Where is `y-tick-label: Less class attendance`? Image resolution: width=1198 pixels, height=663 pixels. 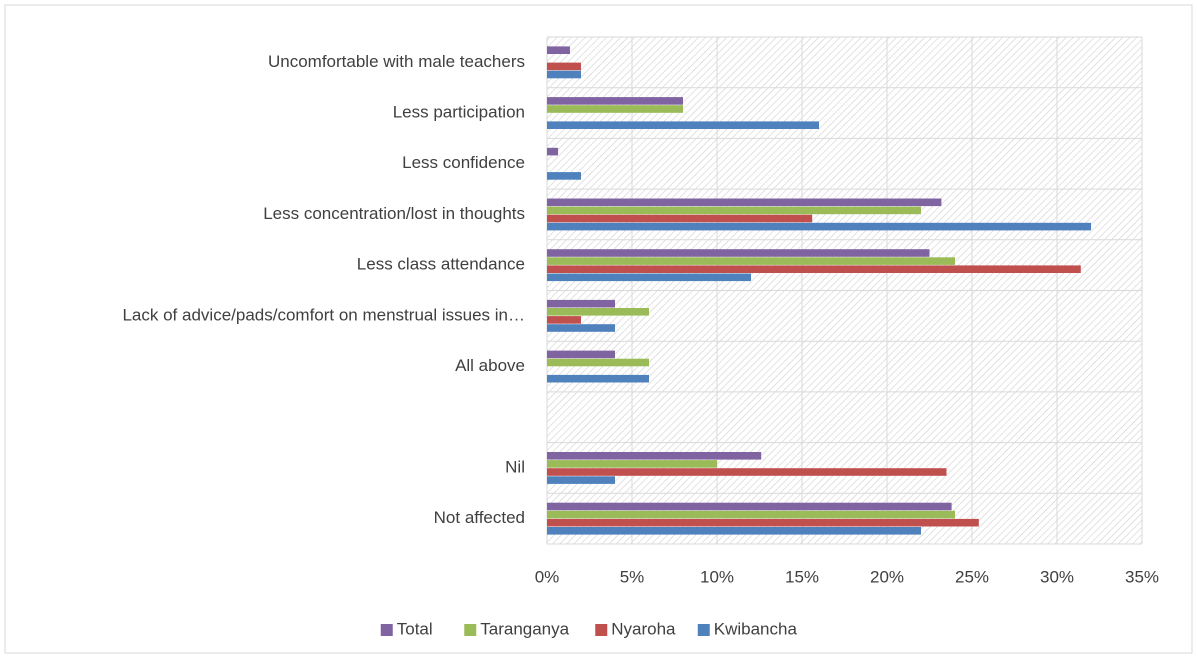 y-tick-label: Less class attendance is located at coordinates (441, 264).